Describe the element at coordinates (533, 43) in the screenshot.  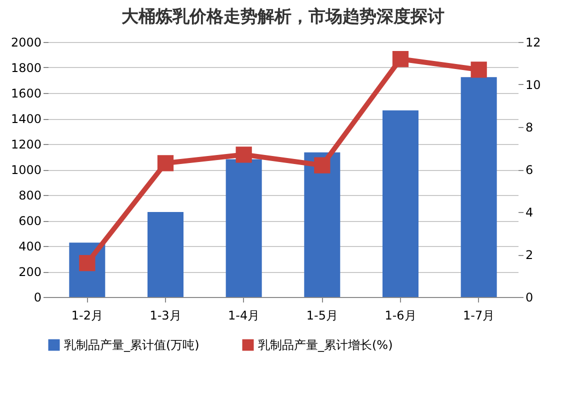
I see `y2-tick-label: 12` at that location.